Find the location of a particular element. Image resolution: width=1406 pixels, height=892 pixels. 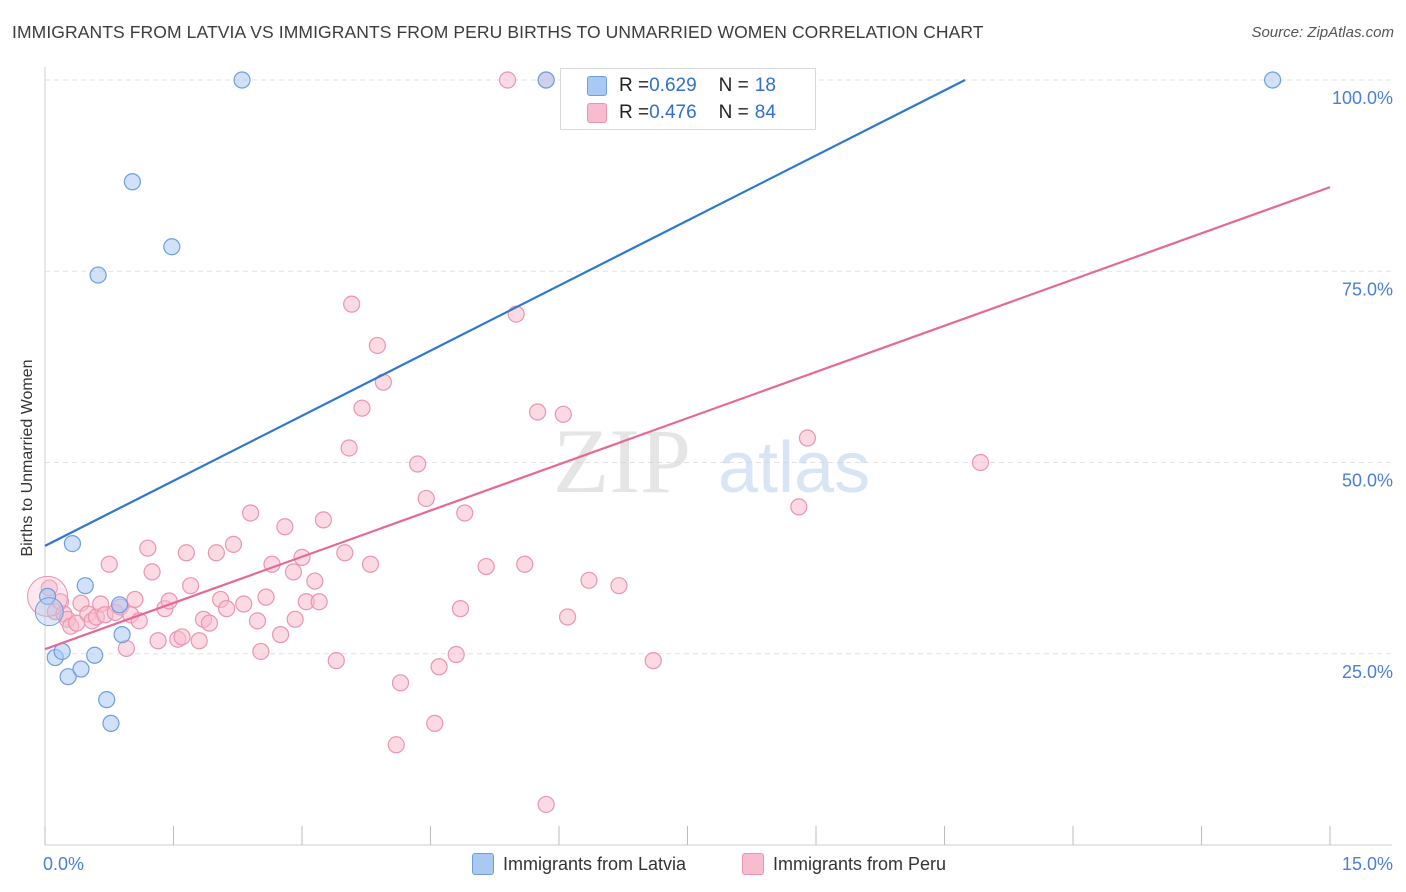

stats-row-peru: R = 0.476 N = 84 is located at coordinates (681, 113).